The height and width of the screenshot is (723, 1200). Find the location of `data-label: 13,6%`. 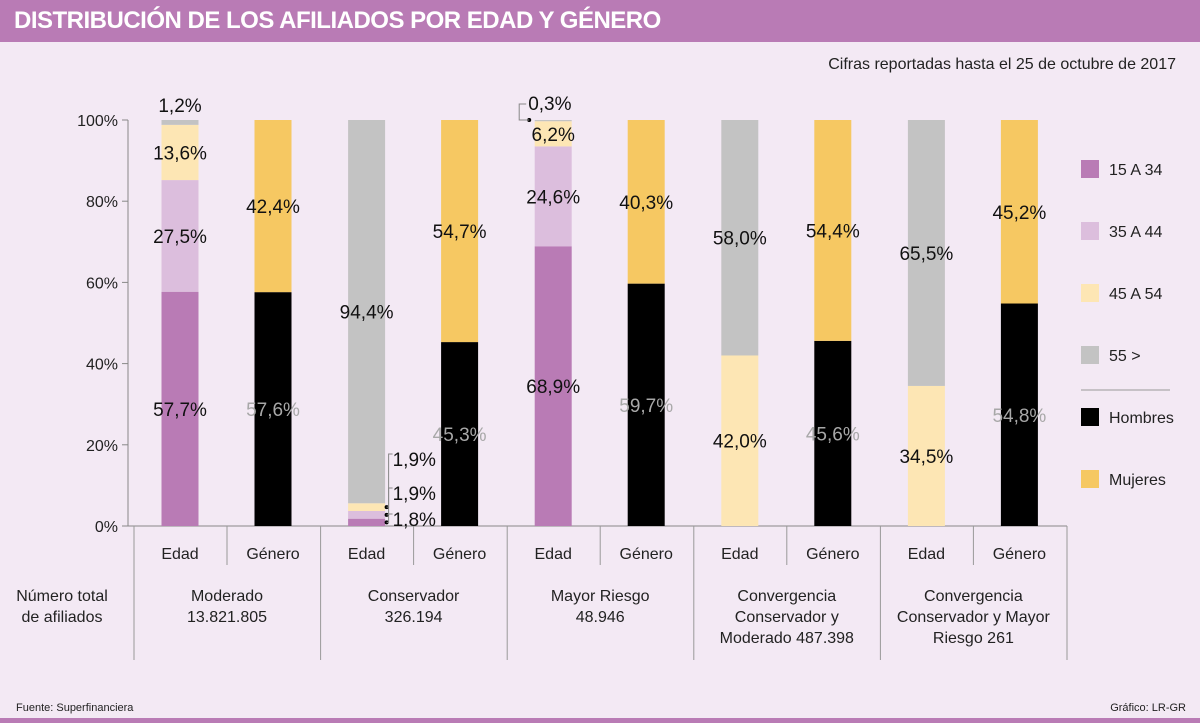

data-label: 13,6% is located at coordinates (180, 153).